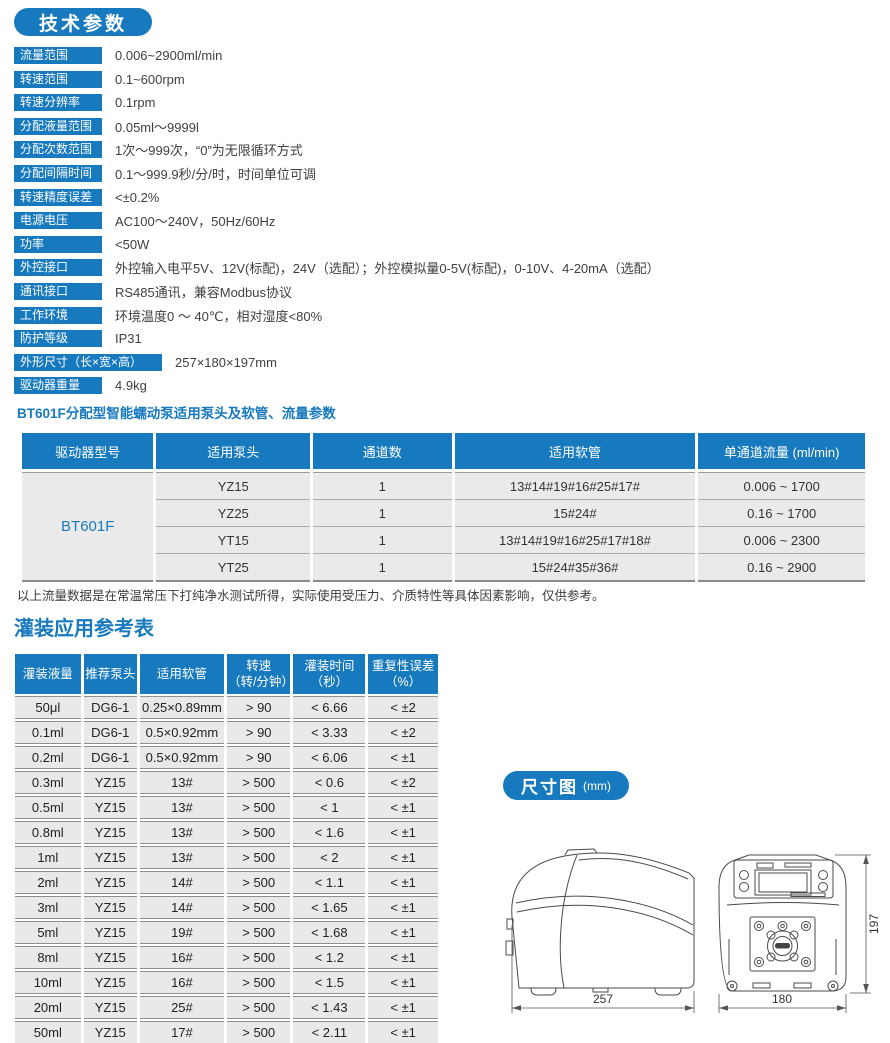  Describe the element at coordinates (181, 982) in the screenshot. I see `table-cell: 16#` at that location.